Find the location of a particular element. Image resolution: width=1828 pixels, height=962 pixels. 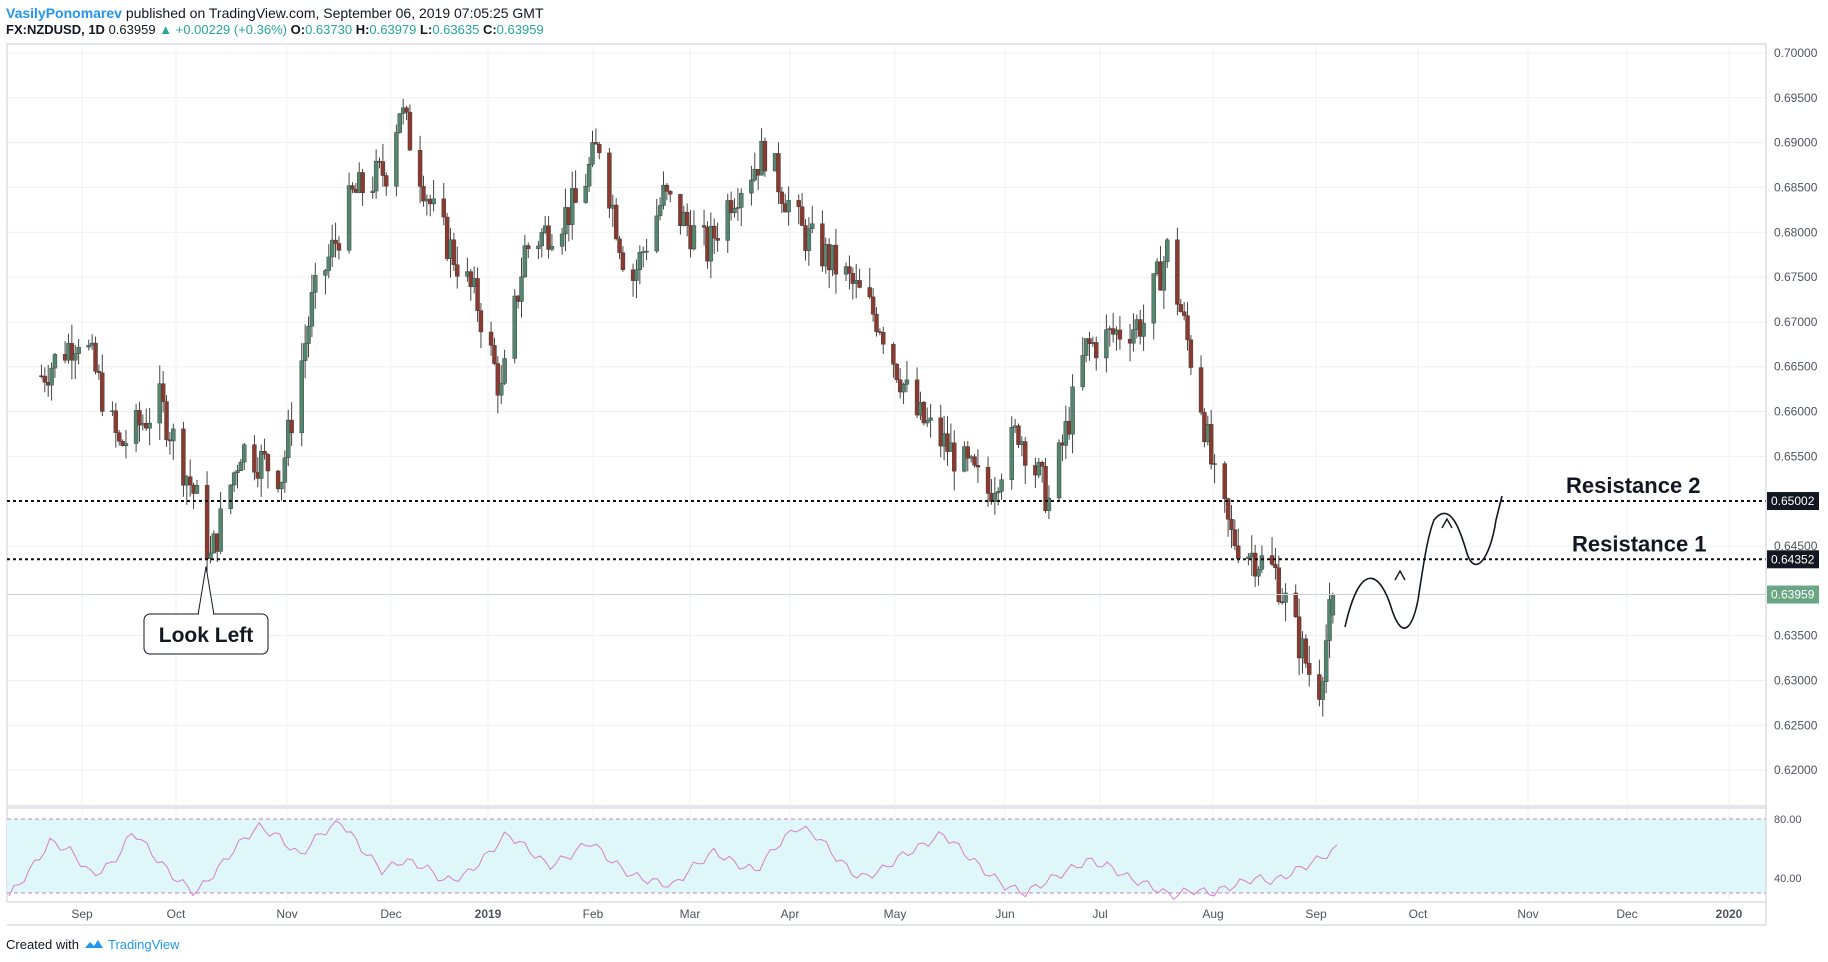

x-tick-label: Dec is located at coordinates (1626, 914).